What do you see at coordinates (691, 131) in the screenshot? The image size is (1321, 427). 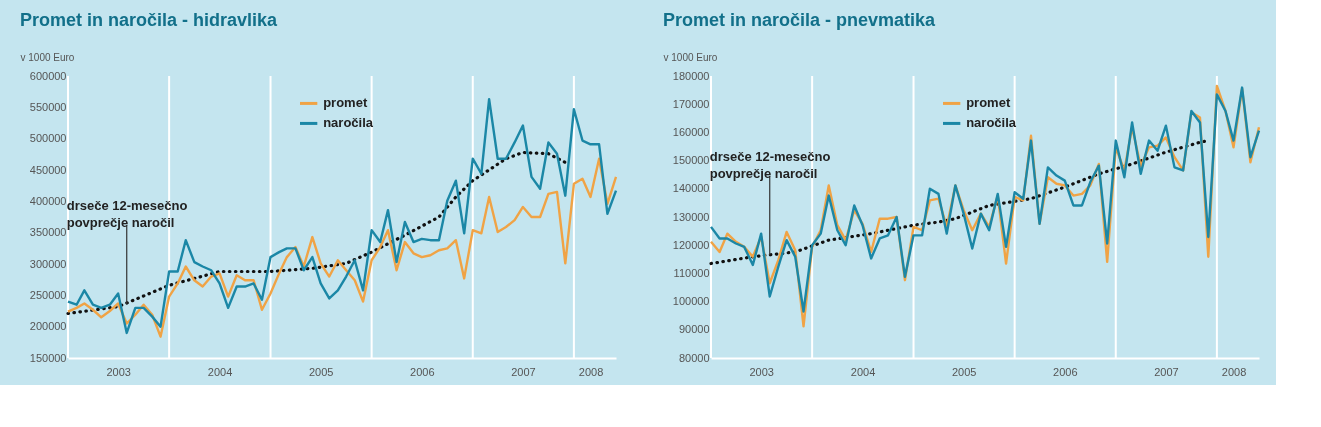 I see `y-tick-label: 160000` at bounding box center [691, 131].